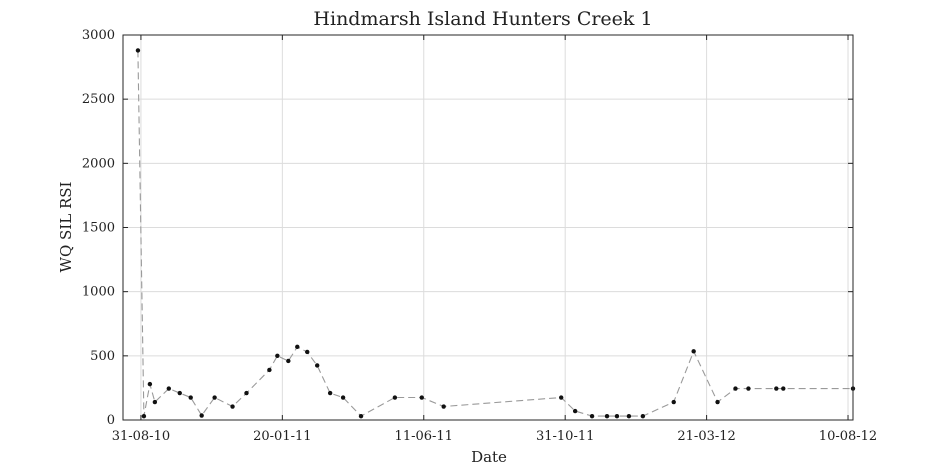 This screenshot has height=472, width=945. What do you see at coordinates (102, 356) in the screenshot?
I see `y-tick-label: 500` at bounding box center [102, 356].